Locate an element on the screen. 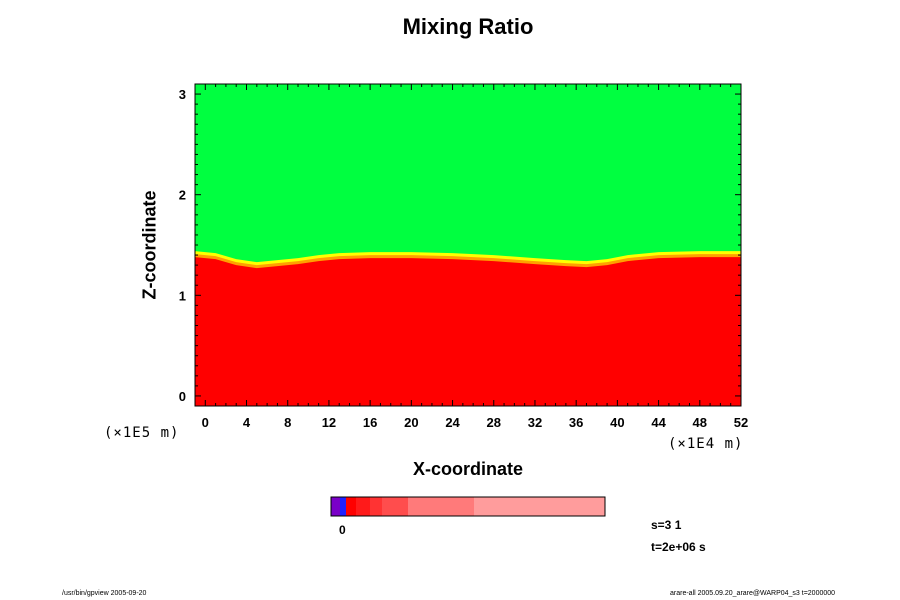 This screenshot has width=900, height=600. x-tick-label: 40 is located at coordinates (617, 422).